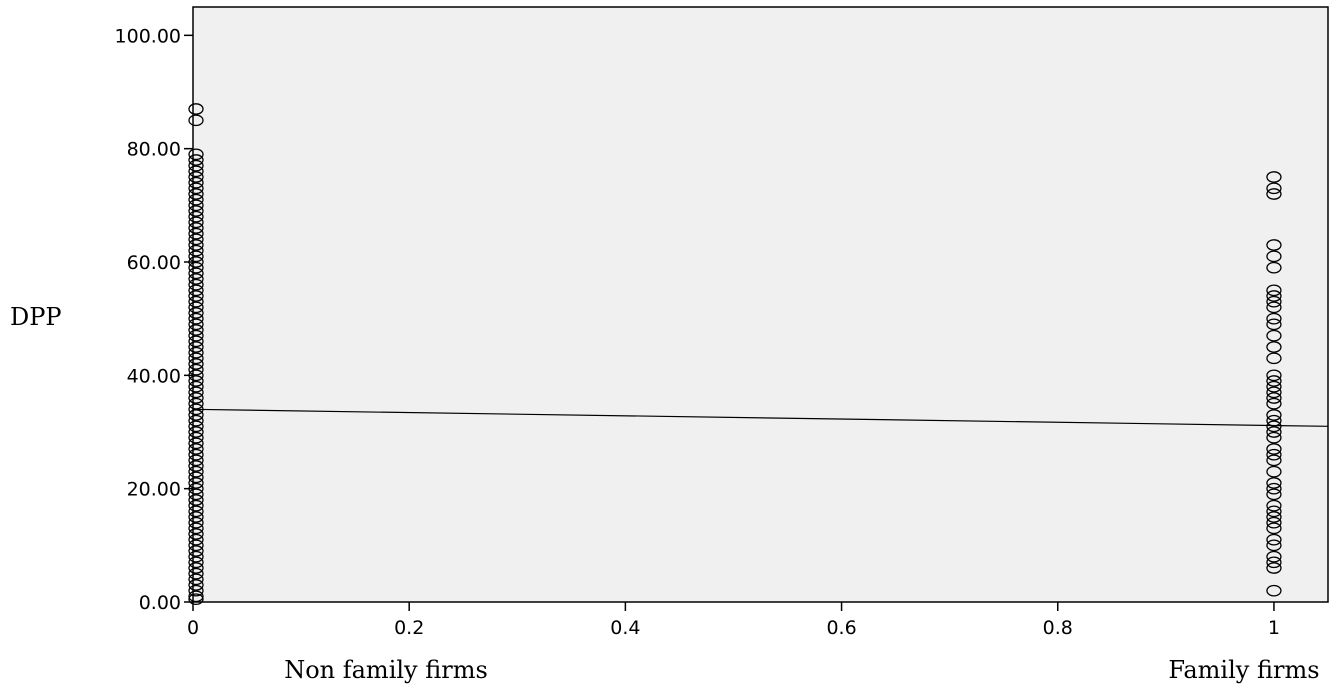 The height and width of the screenshot is (692, 1334). Describe the element at coordinates (1243, 670) in the screenshot. I see `category-label: Family firms` at that location.